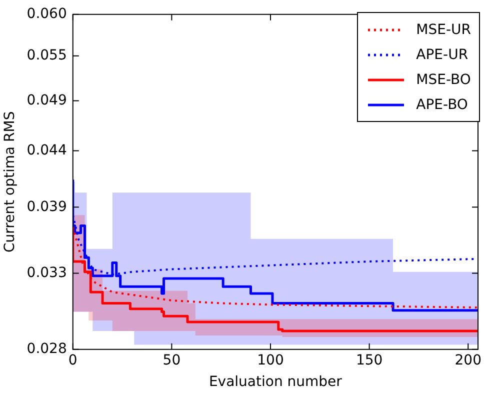 Image resolution: width=488 pixels, height=405 pixels. What do you see at coordinates (443, 80) in the screenshot?
I see `legend-label: MSE-BO` at bounding box center [443, 80].